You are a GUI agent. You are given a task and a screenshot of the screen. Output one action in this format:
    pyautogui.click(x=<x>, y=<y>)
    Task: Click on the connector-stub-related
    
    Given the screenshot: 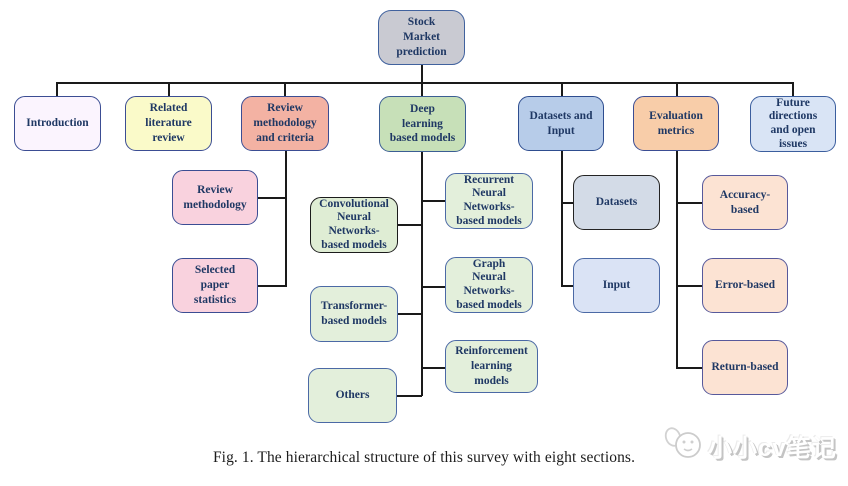 What is the action you would take?
    pyautogui.click(x=169, y=89)
    